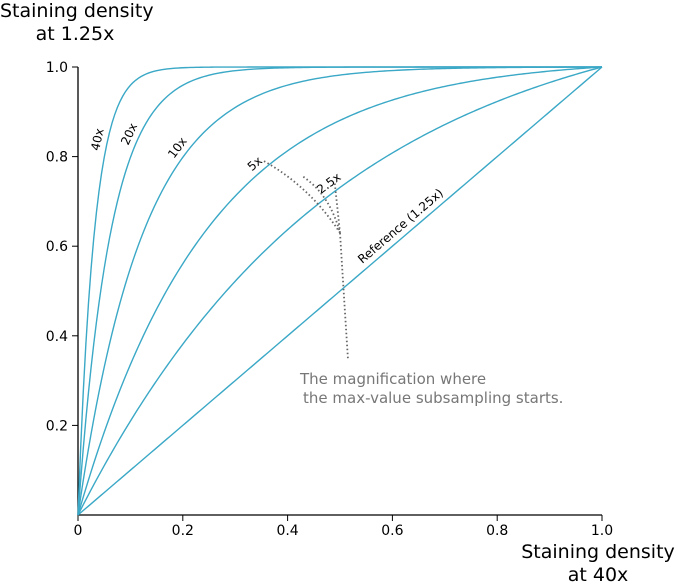 This screenshot has width=678, height=587. I want to click on series-label-group: 20x, so click(129, 134).